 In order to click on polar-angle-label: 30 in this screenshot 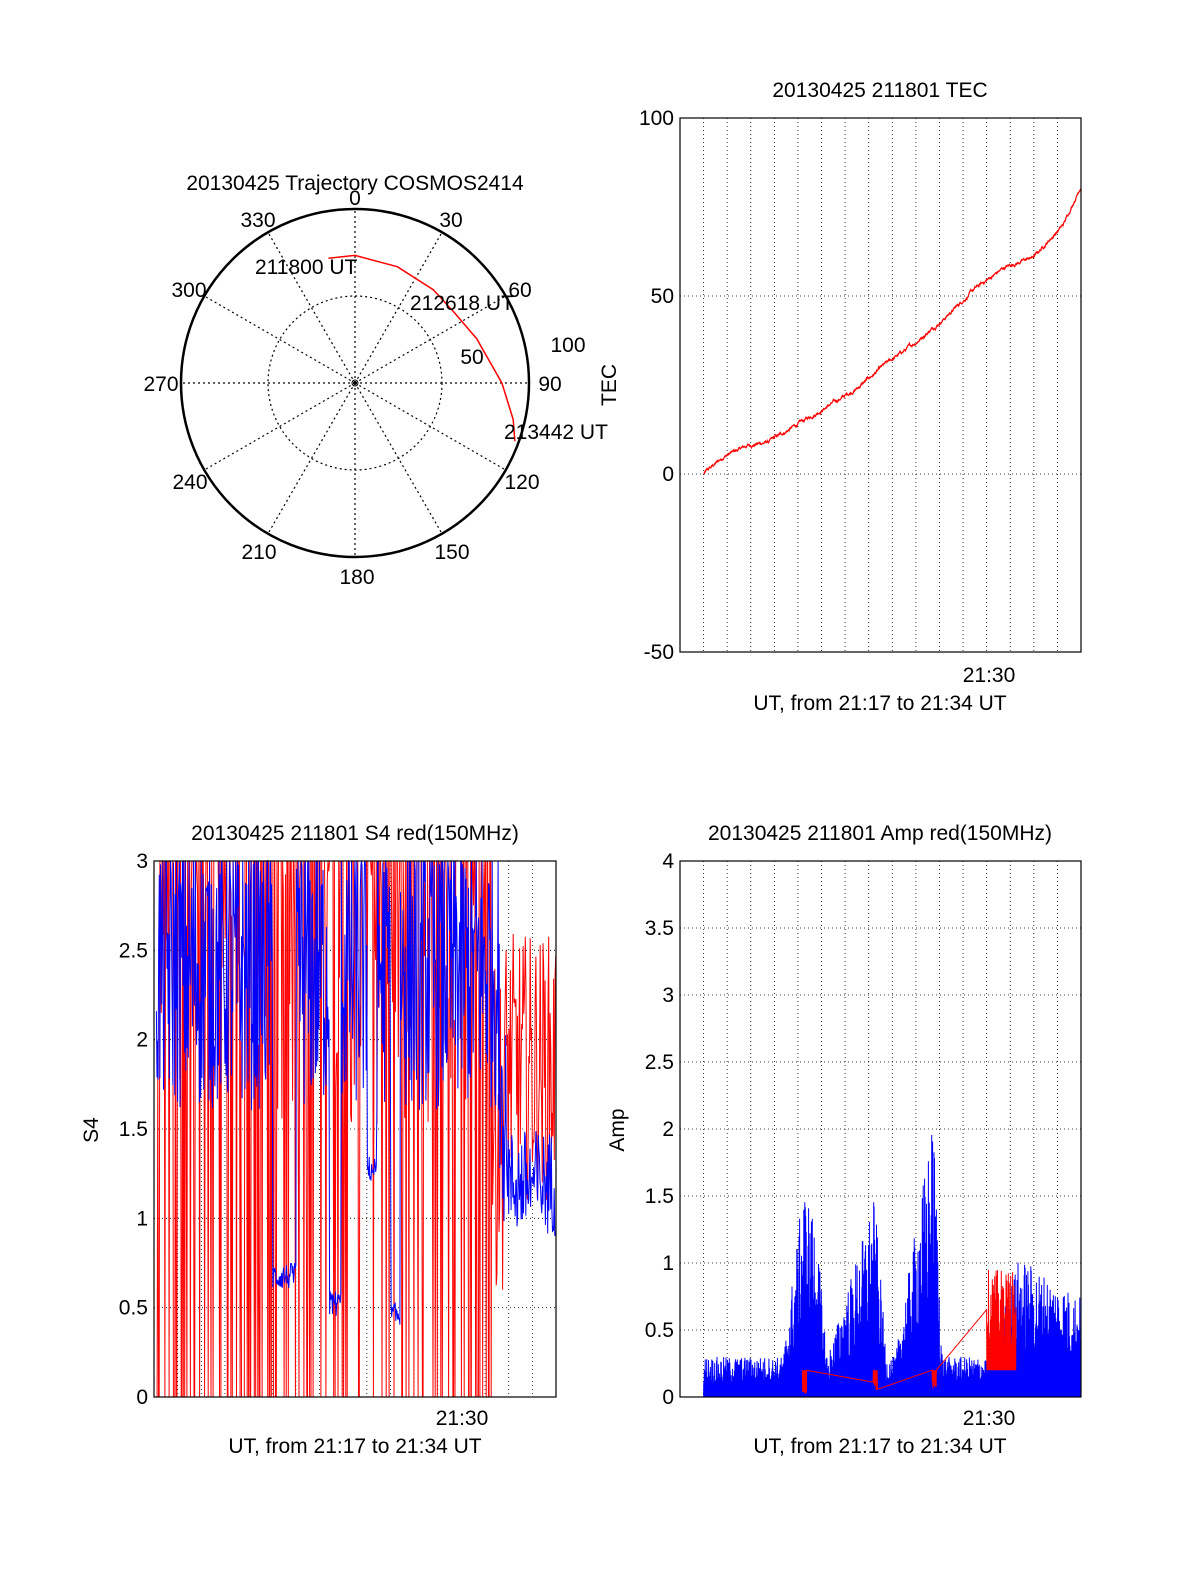, I will do `click(450, 220)`.